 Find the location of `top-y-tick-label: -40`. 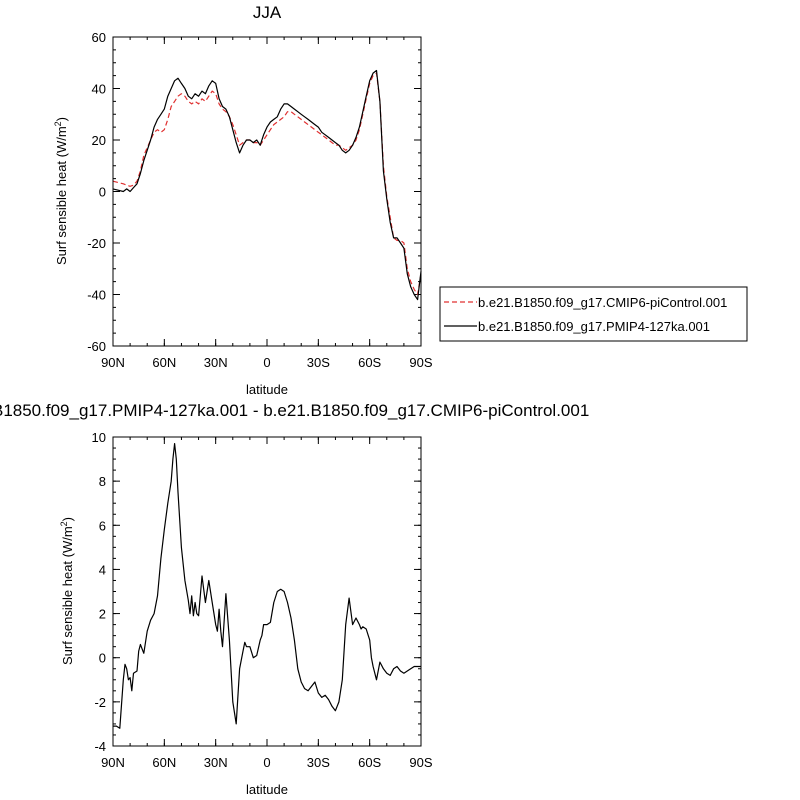

top-y-tick-label: -40 is located at coordinates (96, 295).